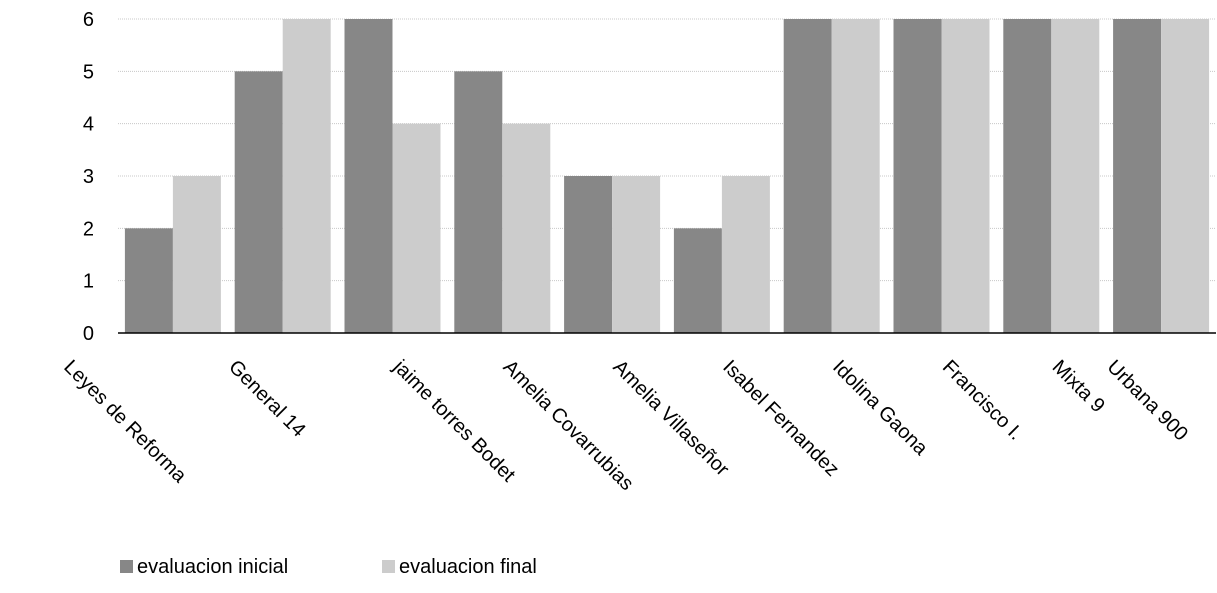  I want to click on legend: evaluacion inicial evaluacion final, so click(328, 567).